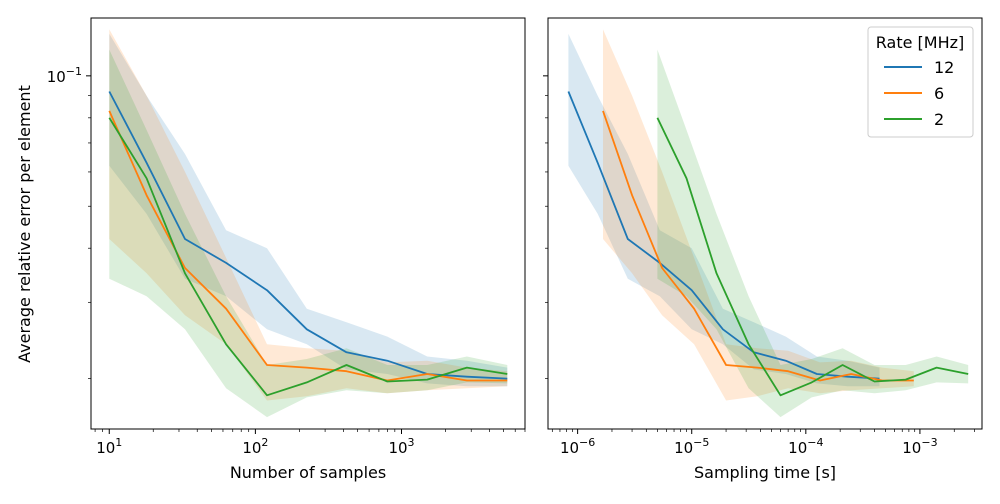 The image size is (1000, 504). What do you see at coordinates (805, 446) in the screenshot?
I see `right-x-tick-label: 10⁻⁴` at bounding box center [805, 446].